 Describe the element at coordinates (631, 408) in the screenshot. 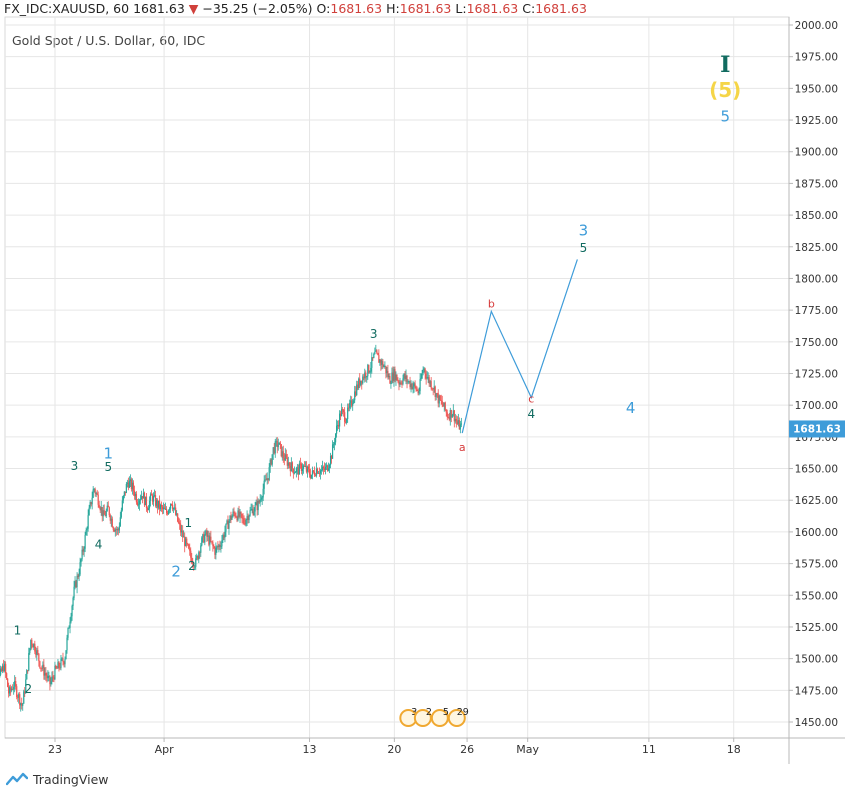

I see `wave-label: 4` at that location.